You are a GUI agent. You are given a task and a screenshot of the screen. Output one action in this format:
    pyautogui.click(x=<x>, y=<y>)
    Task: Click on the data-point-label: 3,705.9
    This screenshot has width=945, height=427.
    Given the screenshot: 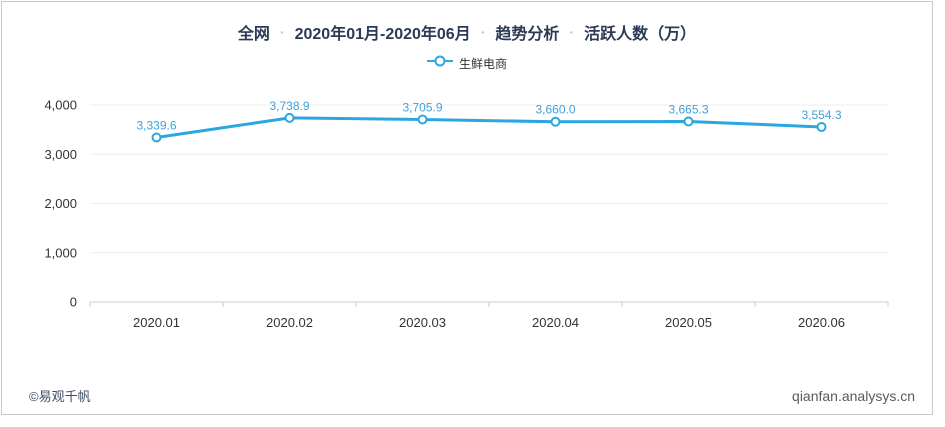 What is the action you would take?
    pyautogui.click(x=422, y=107)
    